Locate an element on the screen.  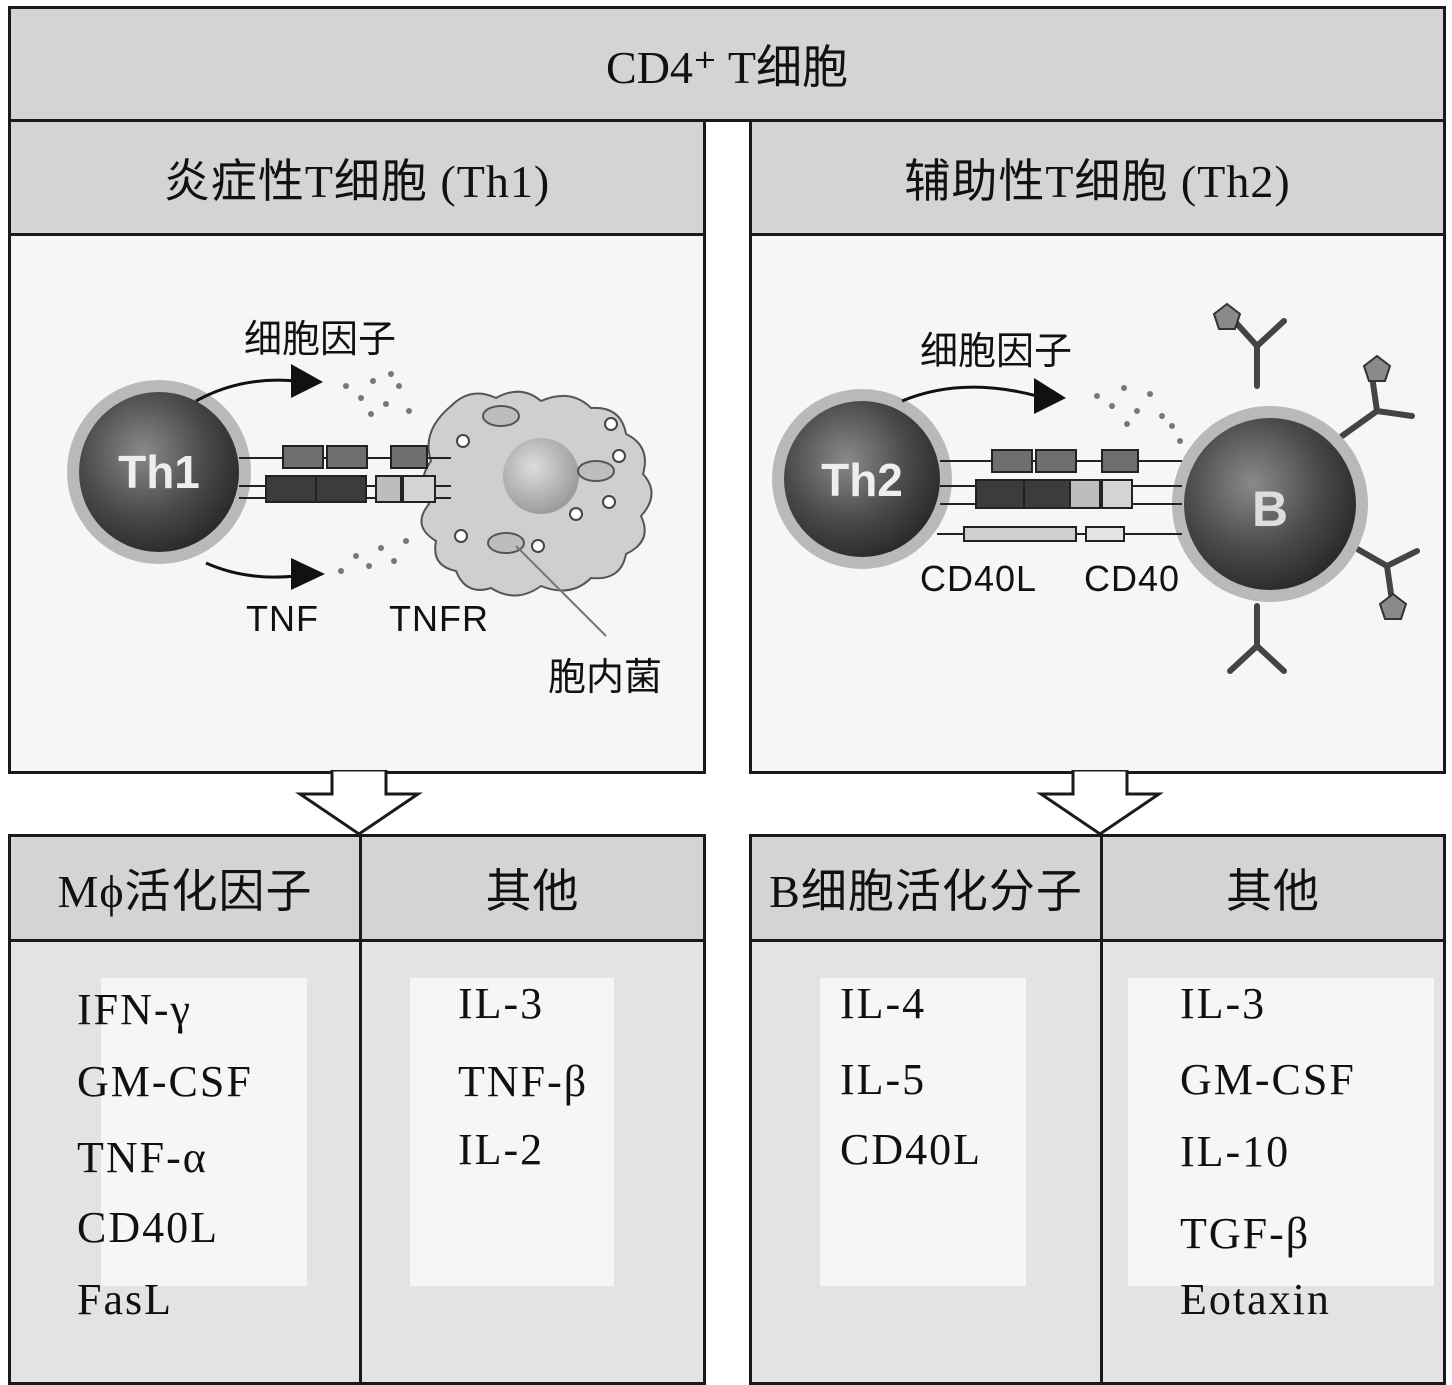
th1-col2-inner is located at coordinates (512, 1132).